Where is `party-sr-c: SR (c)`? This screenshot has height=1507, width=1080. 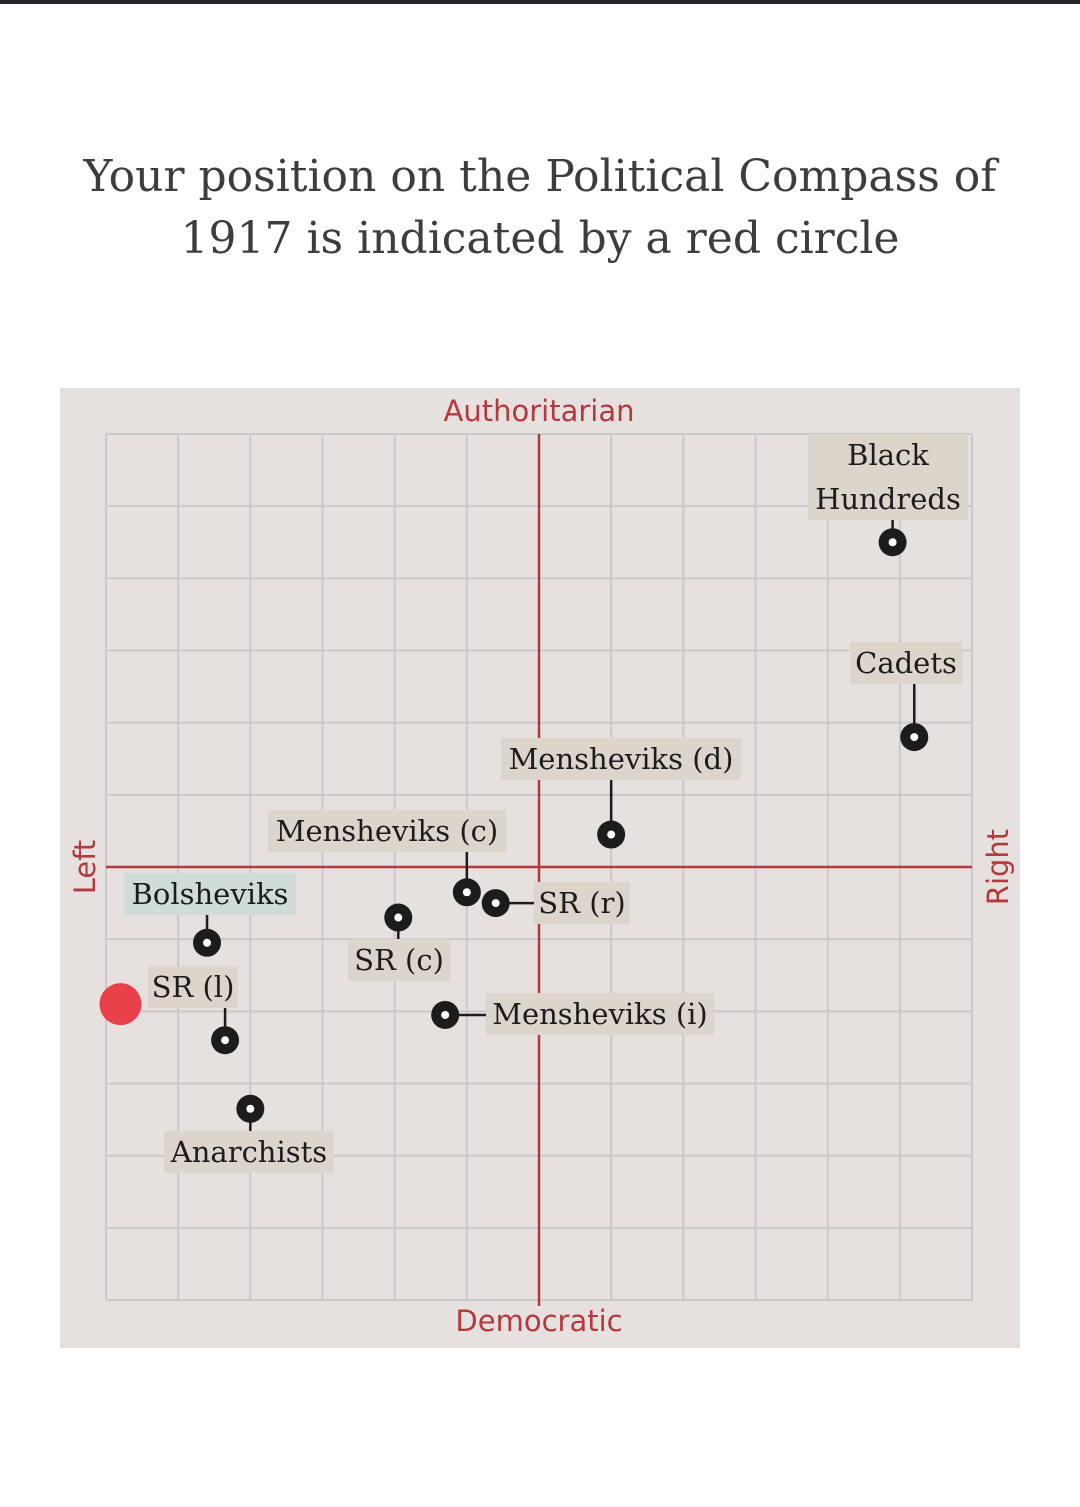
party-sr-c: SR (c) is located at coordinates (399, 942).